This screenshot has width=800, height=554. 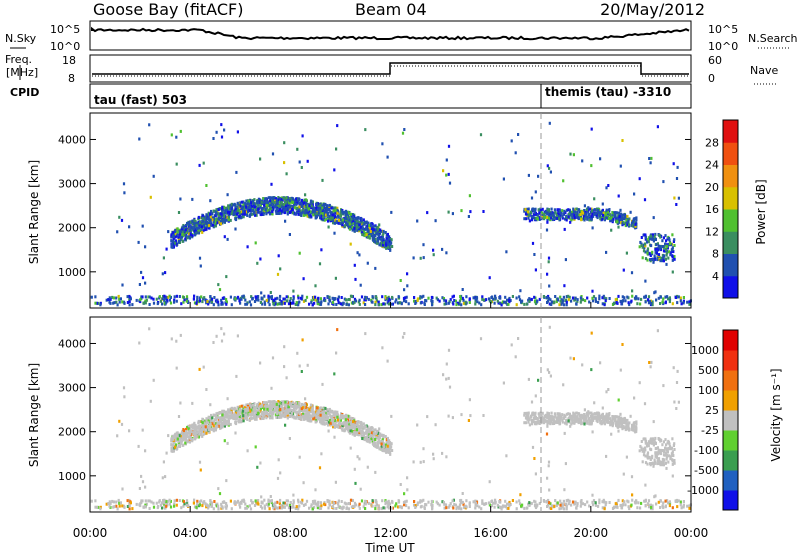 I want to click on nave-tick-bottom: 0, so click(x=711, y=78).